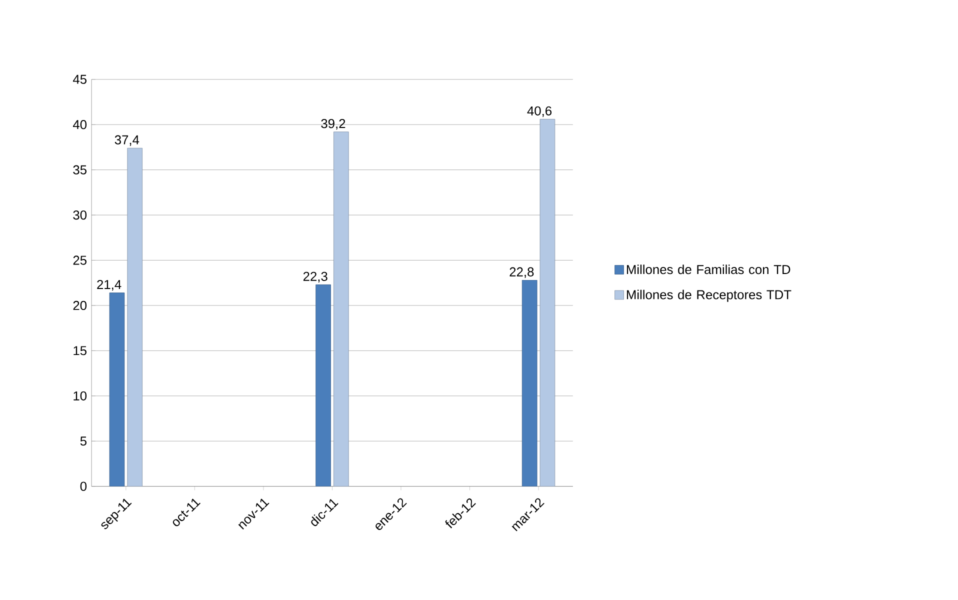 Image resolution: width=958 pixels, height=600 pixels. What do you see at coordinates (80, 305) in the screenshot?
I see `y-tick-label: 20` at bounding box center [80, 305].